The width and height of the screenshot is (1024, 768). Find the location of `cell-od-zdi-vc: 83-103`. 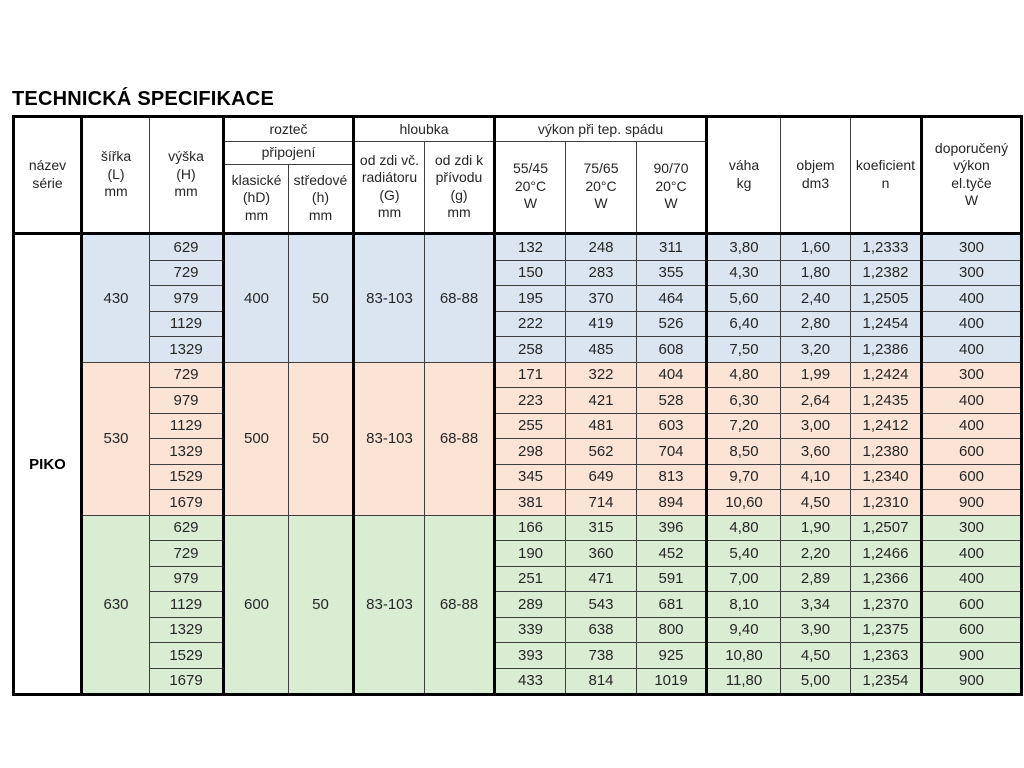

cell-od-zdi-vc: 83-103 is located at coordinates (389, 604).